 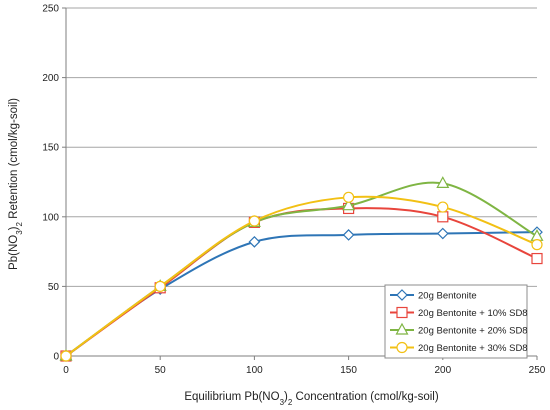 I want to click on x-tick-label-0: 0, so click(x=66, y=370).